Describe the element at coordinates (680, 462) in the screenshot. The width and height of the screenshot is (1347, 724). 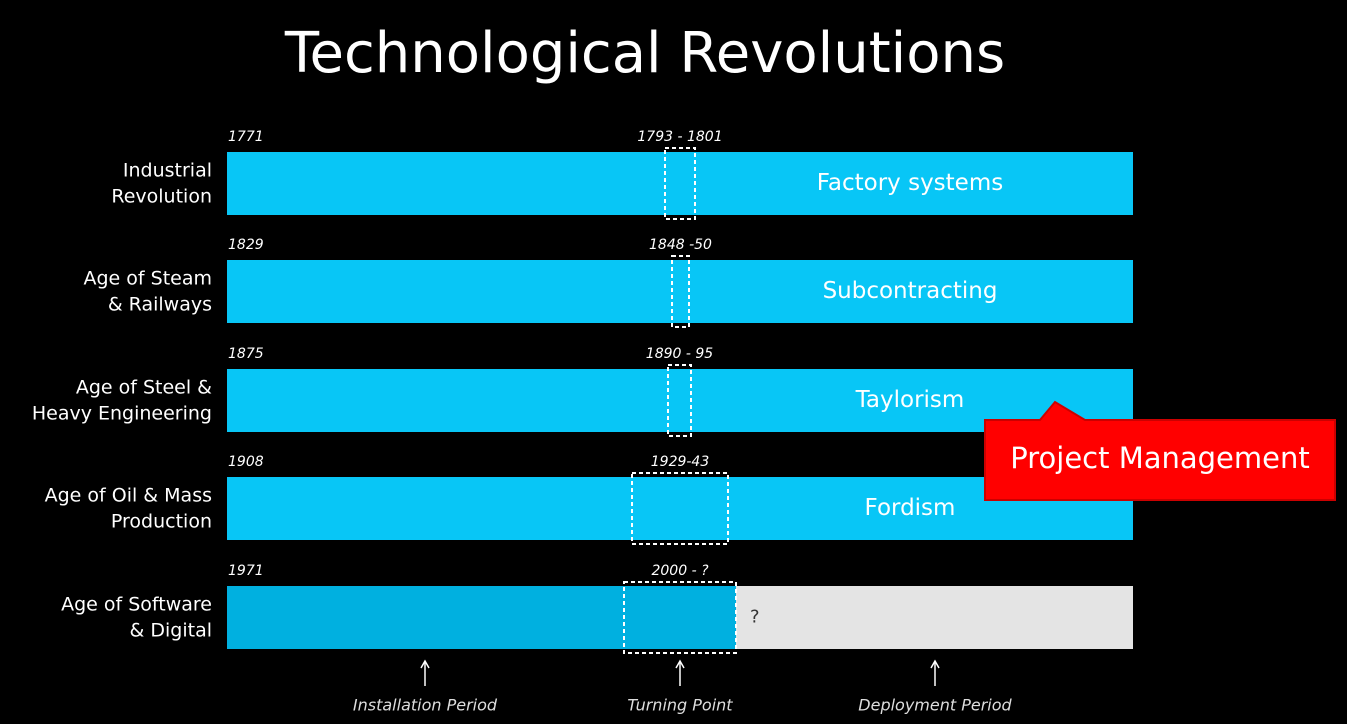
I see `turning-point-years: 1929-43` at that location.